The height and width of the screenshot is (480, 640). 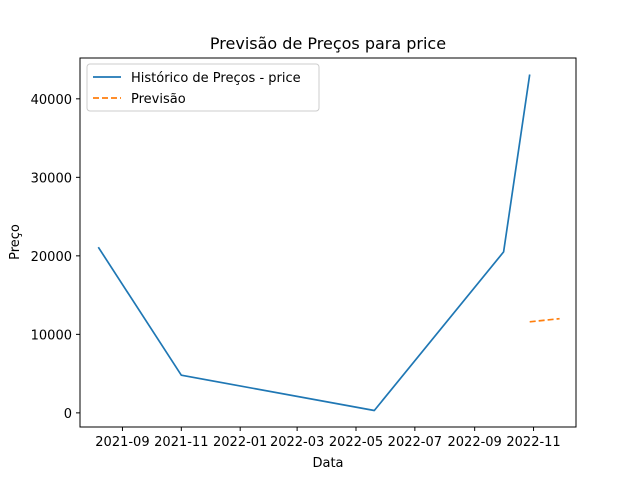 I want to click on y-tick-label: 20000, so click(x=51, y=257).